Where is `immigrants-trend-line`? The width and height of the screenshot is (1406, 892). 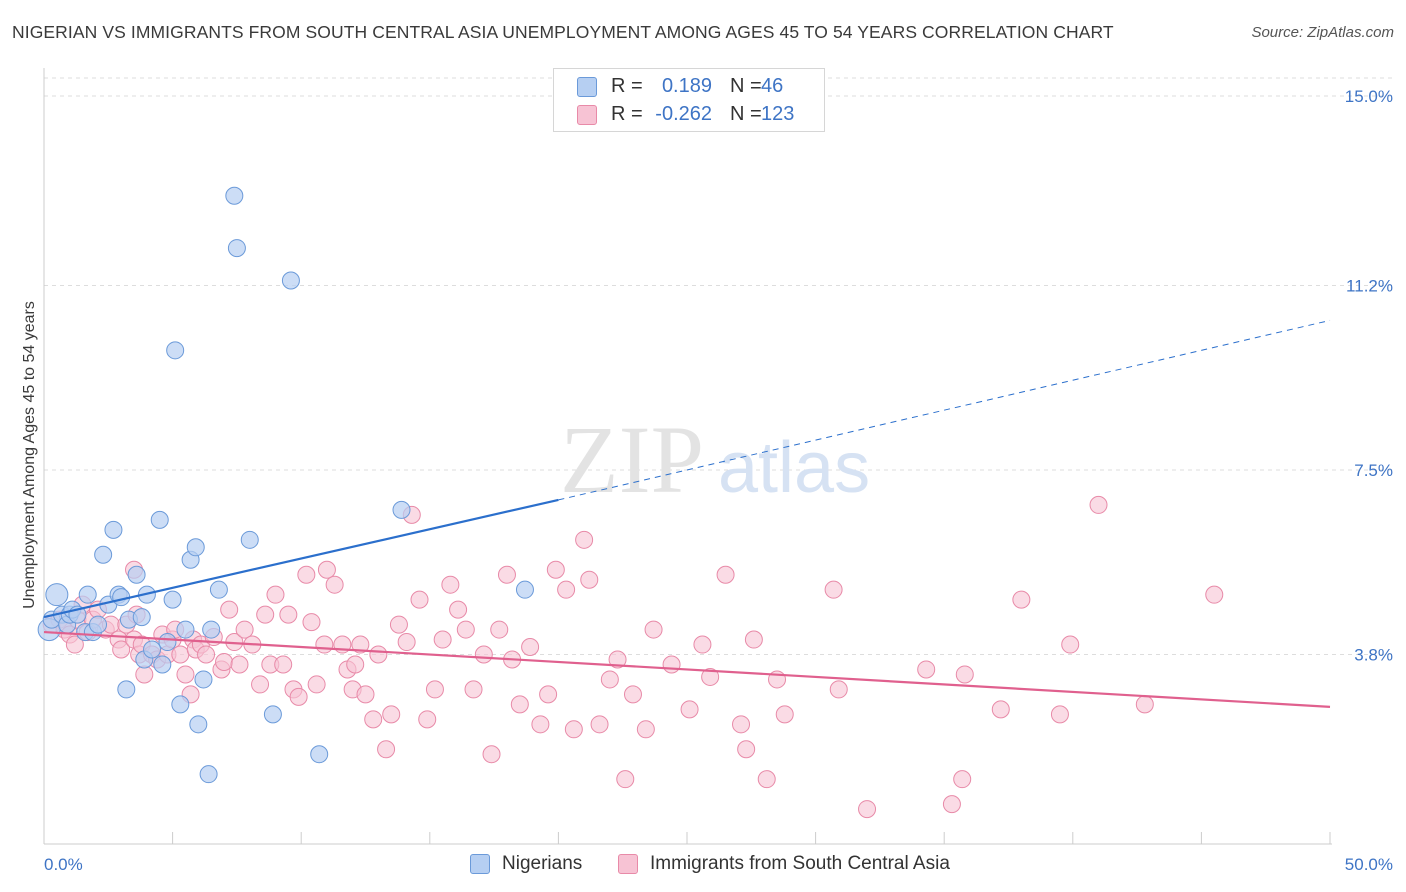 immigrants-trend-line is located at coordinates (687, 669).